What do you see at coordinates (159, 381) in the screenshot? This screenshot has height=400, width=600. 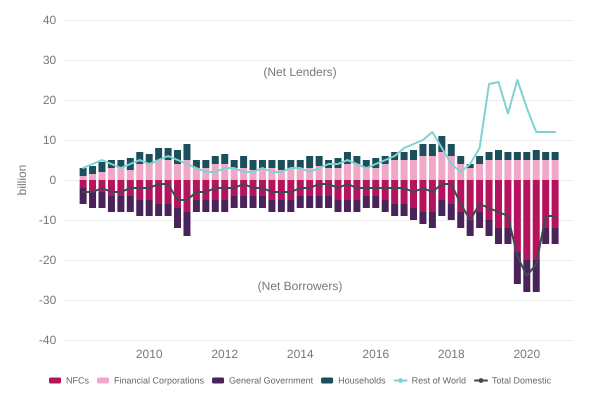 I see `legend-label: Financial Corporations` at bounding box center [159, 381].